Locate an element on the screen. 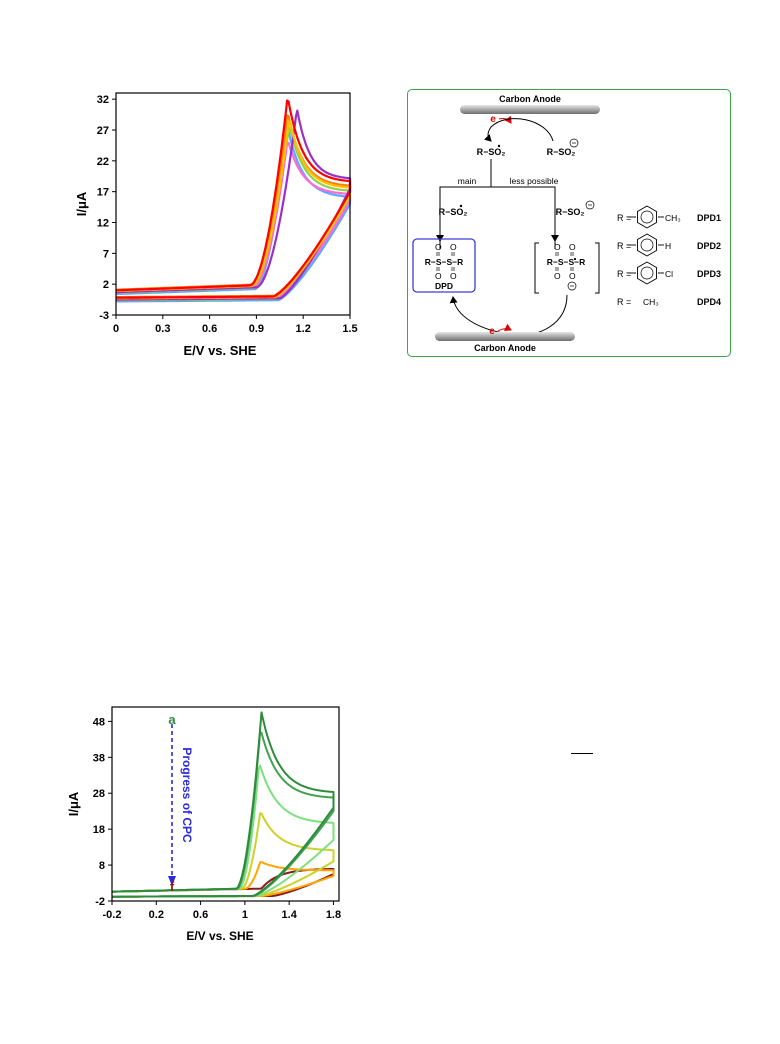 This screenshot has width=780, height=1044. radical-right: R−SO₂ is located at coordinates (570, 212).